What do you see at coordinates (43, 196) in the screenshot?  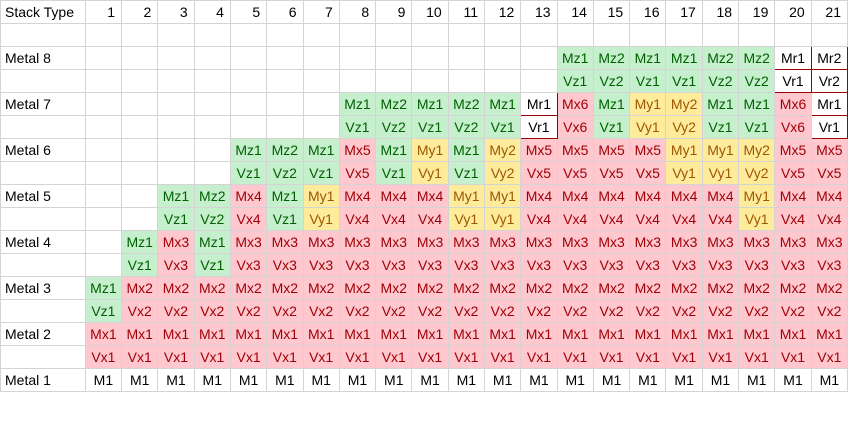 I see `row-label: Metal 5` at bounding box center [43, 196].